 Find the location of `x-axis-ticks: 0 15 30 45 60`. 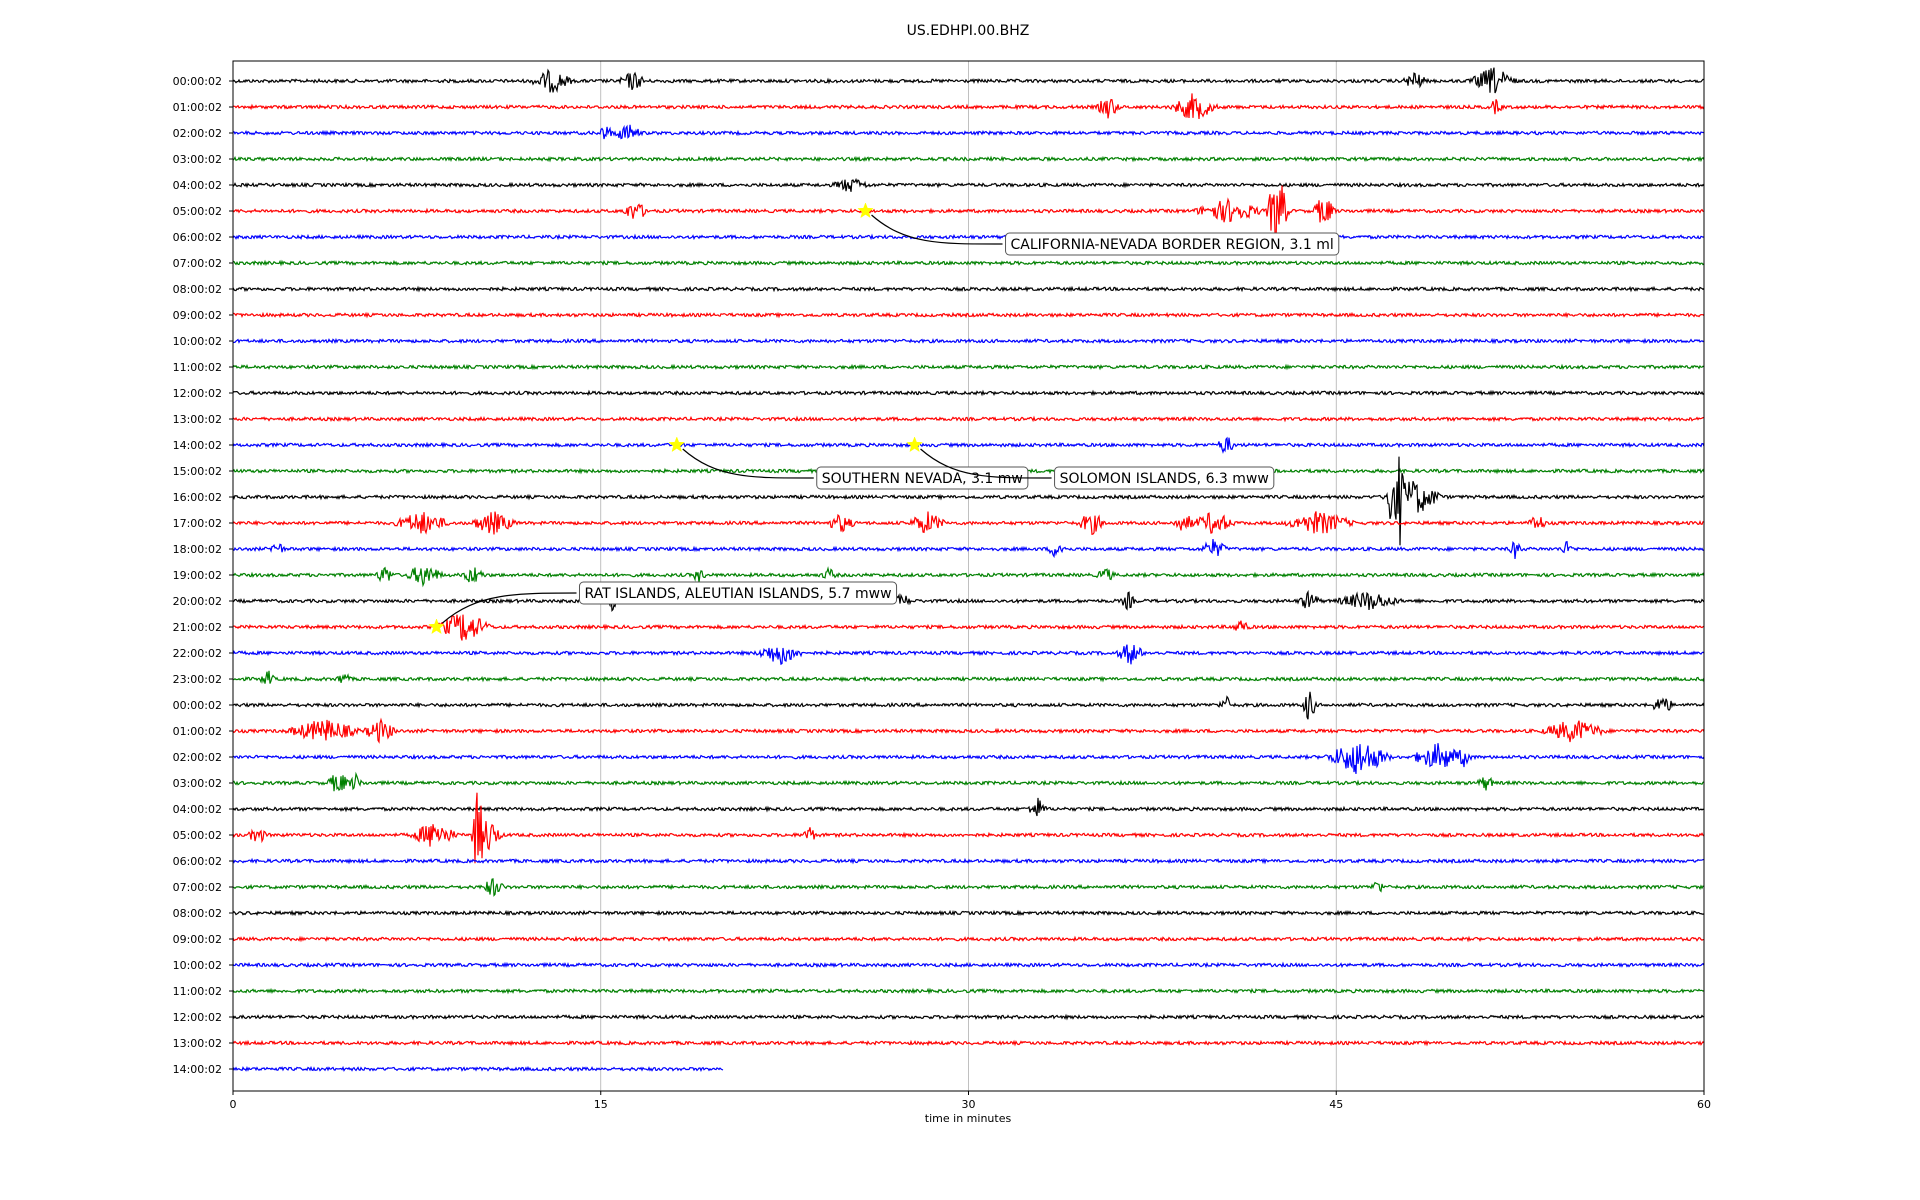

x-axis-ticks: 0 15 30 45 60 is located at coordinates (970, 1101).